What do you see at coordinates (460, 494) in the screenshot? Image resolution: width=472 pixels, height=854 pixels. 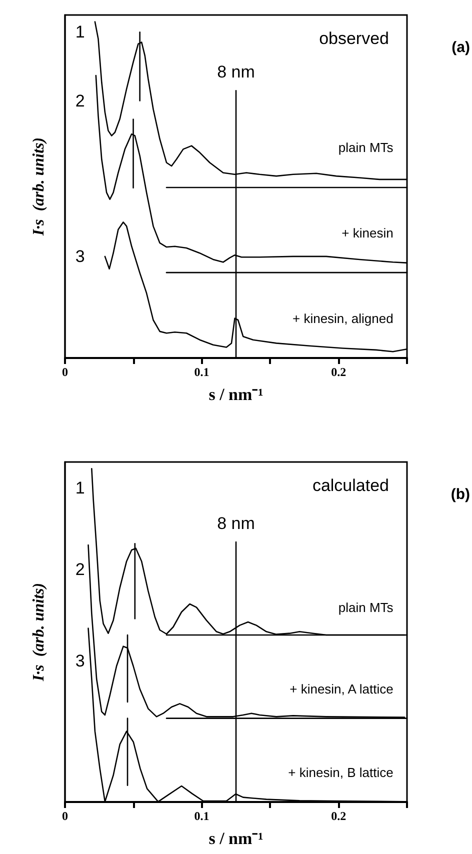 I see `text: (b)` at bounding box center [460, 494].